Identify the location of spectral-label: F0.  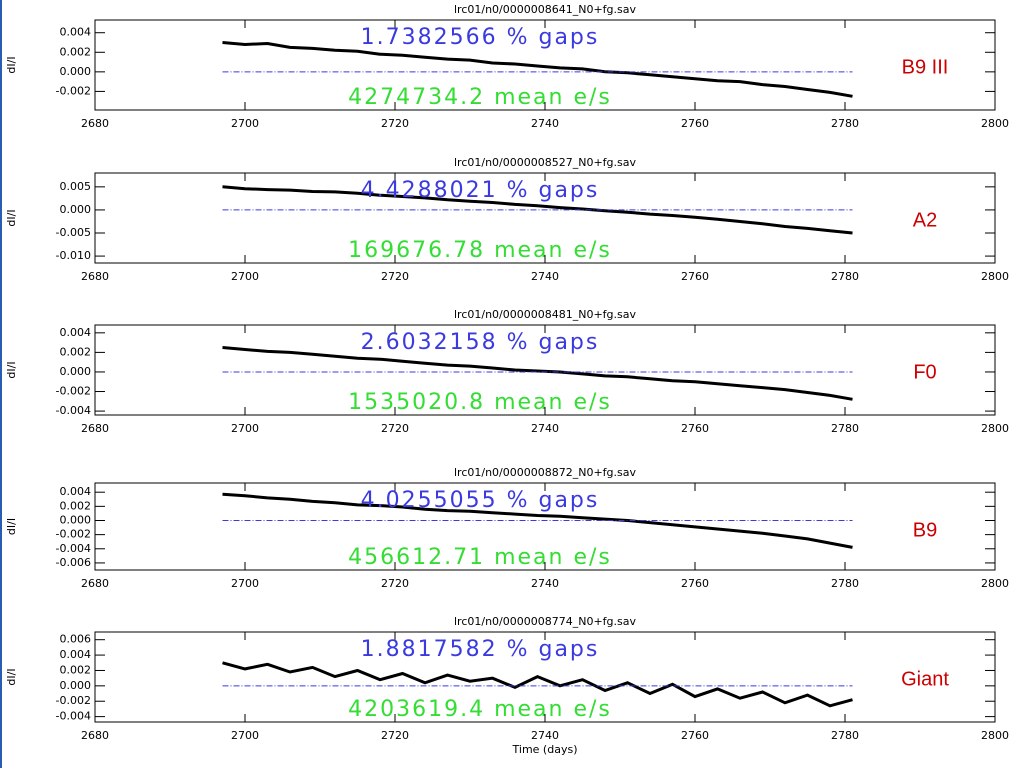
(924, 372).